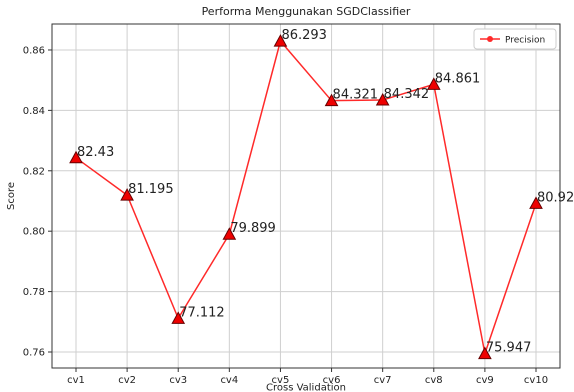 This screenshot has height=392, width=574. Describe the element at coordinates (490, 39) in the screenshot. I see `legend-marker` at that location.